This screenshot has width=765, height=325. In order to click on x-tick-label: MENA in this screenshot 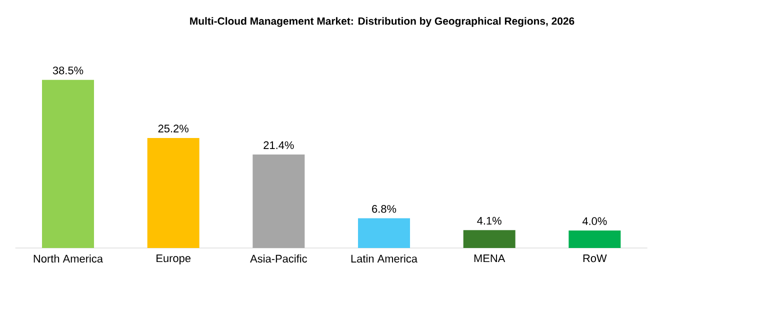, I will do `click(490, 258)`.